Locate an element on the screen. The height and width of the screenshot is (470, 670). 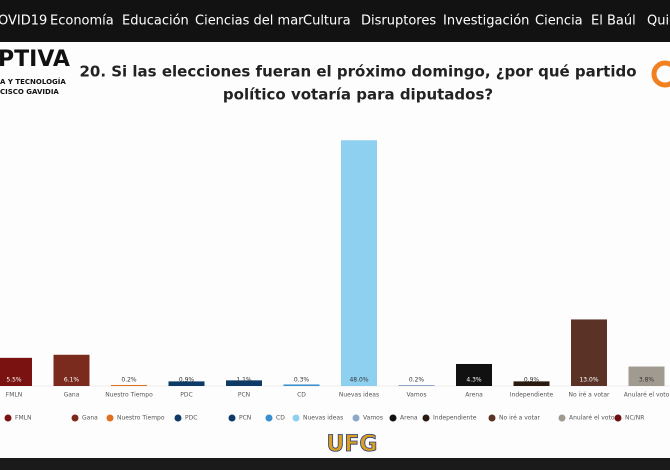
legend-label: Gana is located at coordinates (90, 418).